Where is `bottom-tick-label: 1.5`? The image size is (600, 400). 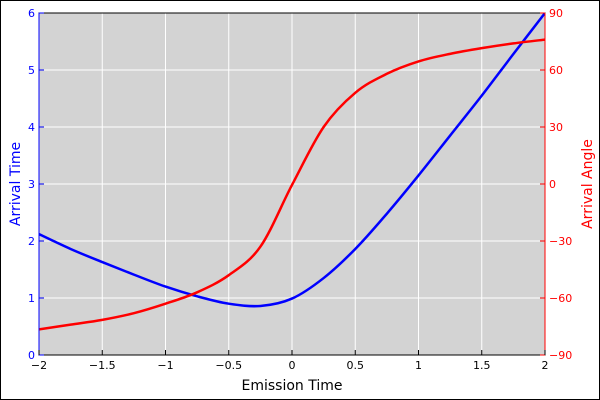 bottom-tick-label: 1.5 is located at coordinates (482, 365).